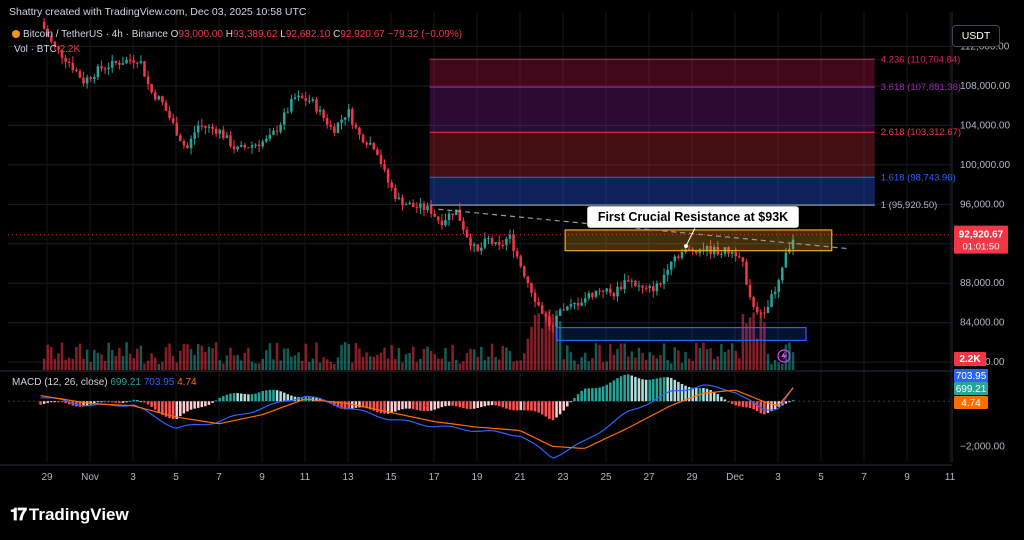 The width and height of the screenshot is (1024, 540). I want to click on macd-label: MACD (12, 26, close), so click(60, 382).